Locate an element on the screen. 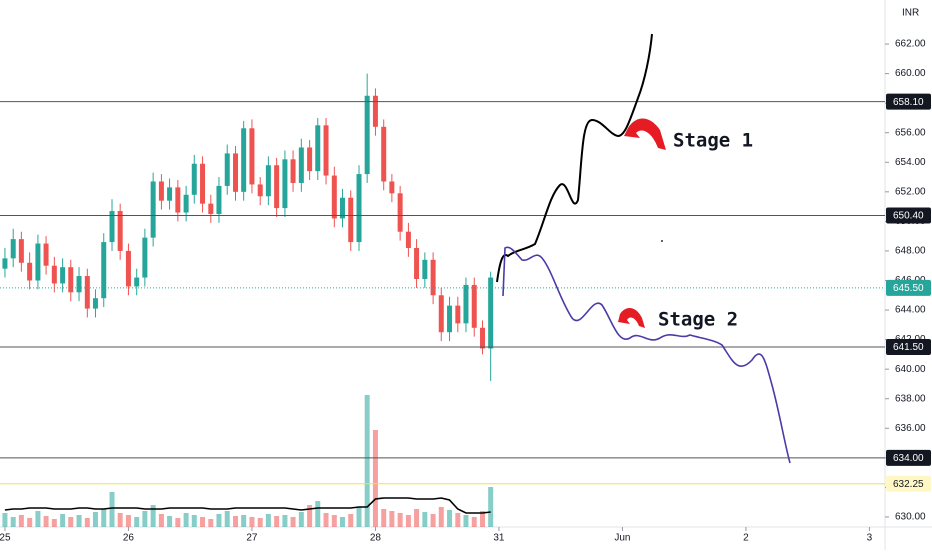  currency-box is located at coordinates (911, 13).